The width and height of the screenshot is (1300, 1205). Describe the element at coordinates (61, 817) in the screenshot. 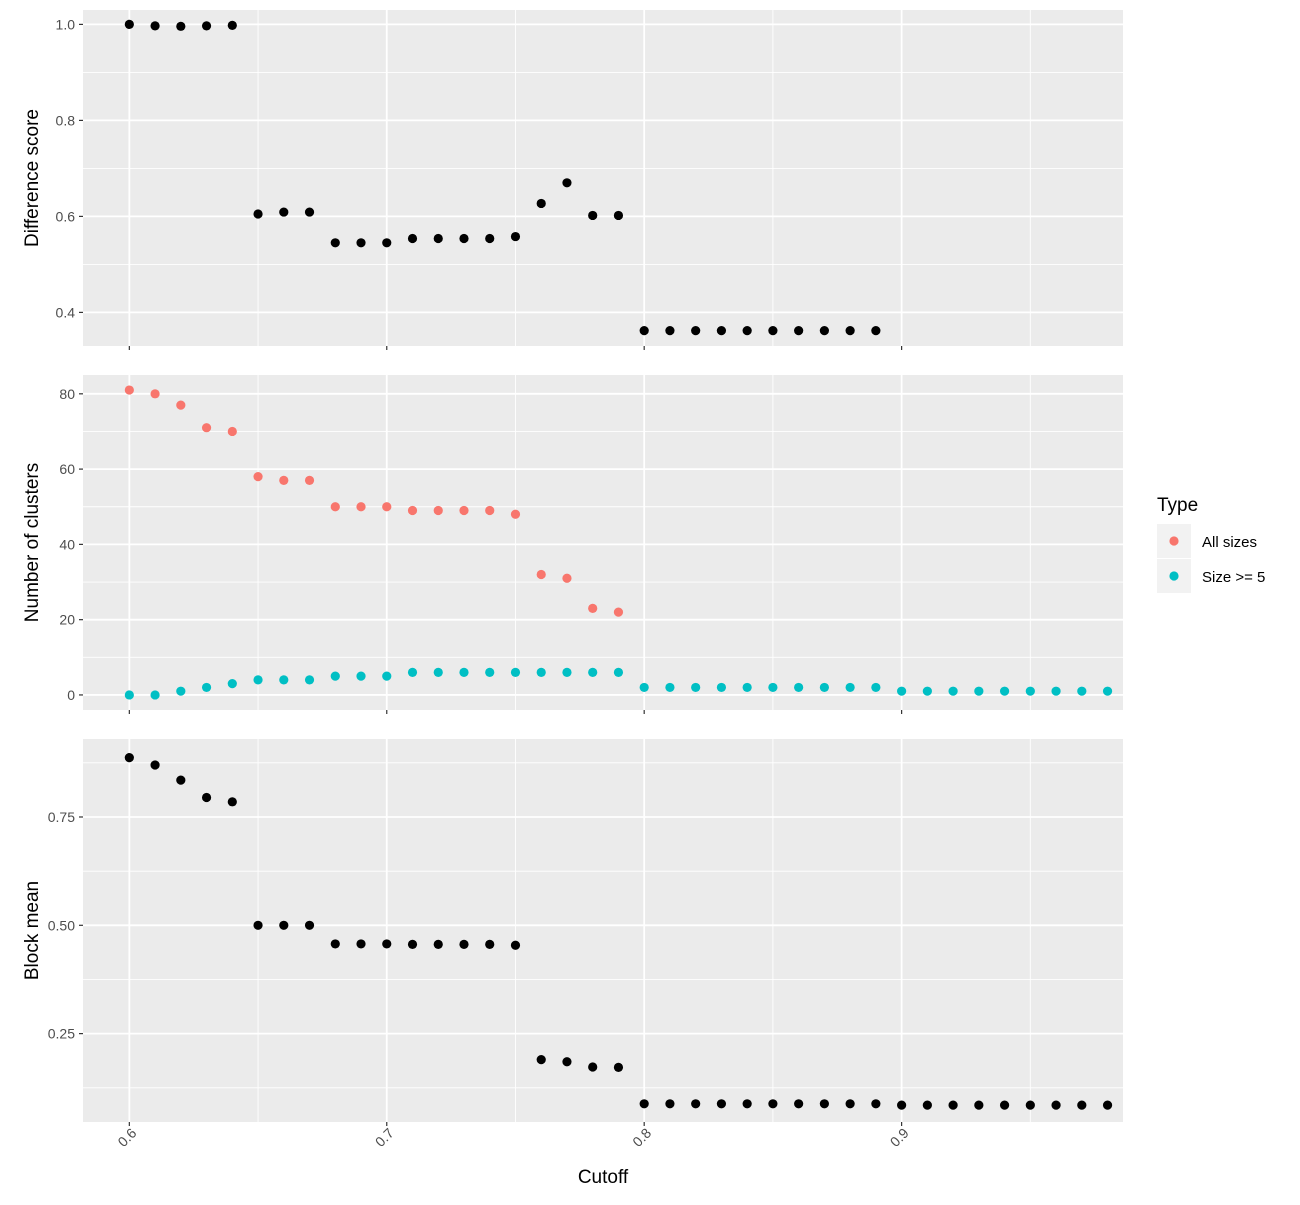

I see `y-tick-label: 0.75` at that location.